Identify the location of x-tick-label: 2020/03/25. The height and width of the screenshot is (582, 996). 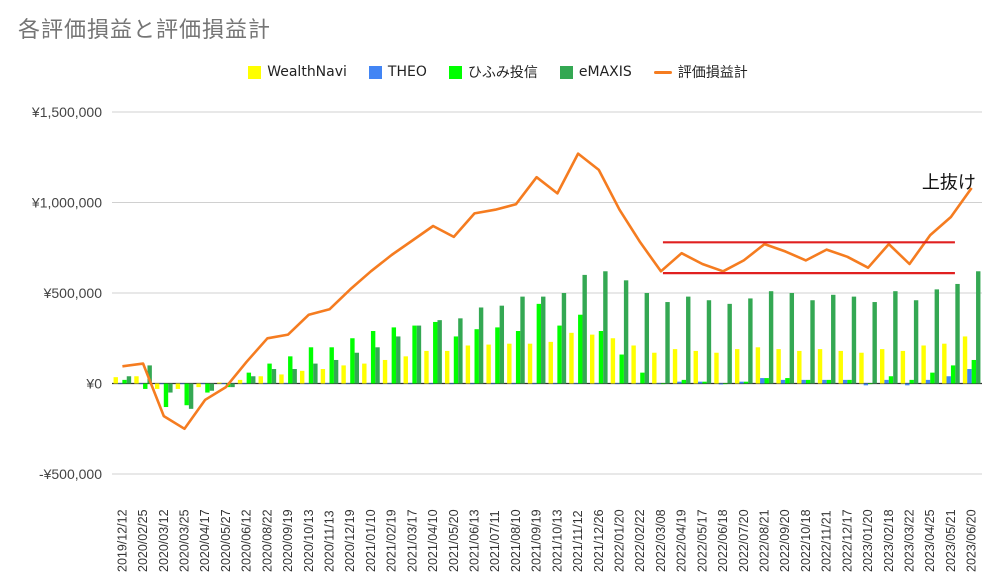
(185, 540).